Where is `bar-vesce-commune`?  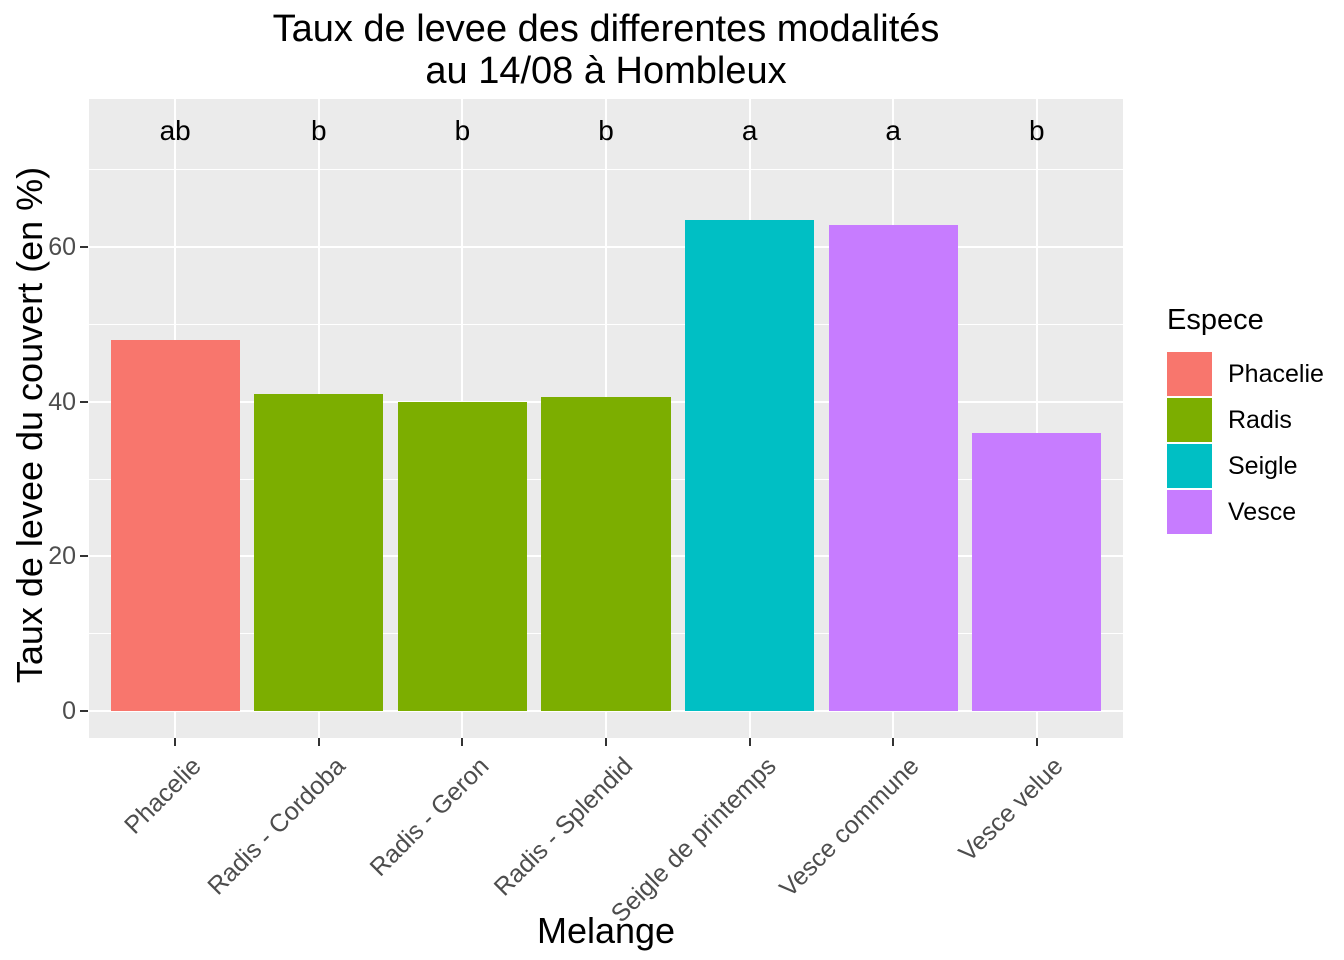
bar-vesce-commune is located at coordinates (893, 468).